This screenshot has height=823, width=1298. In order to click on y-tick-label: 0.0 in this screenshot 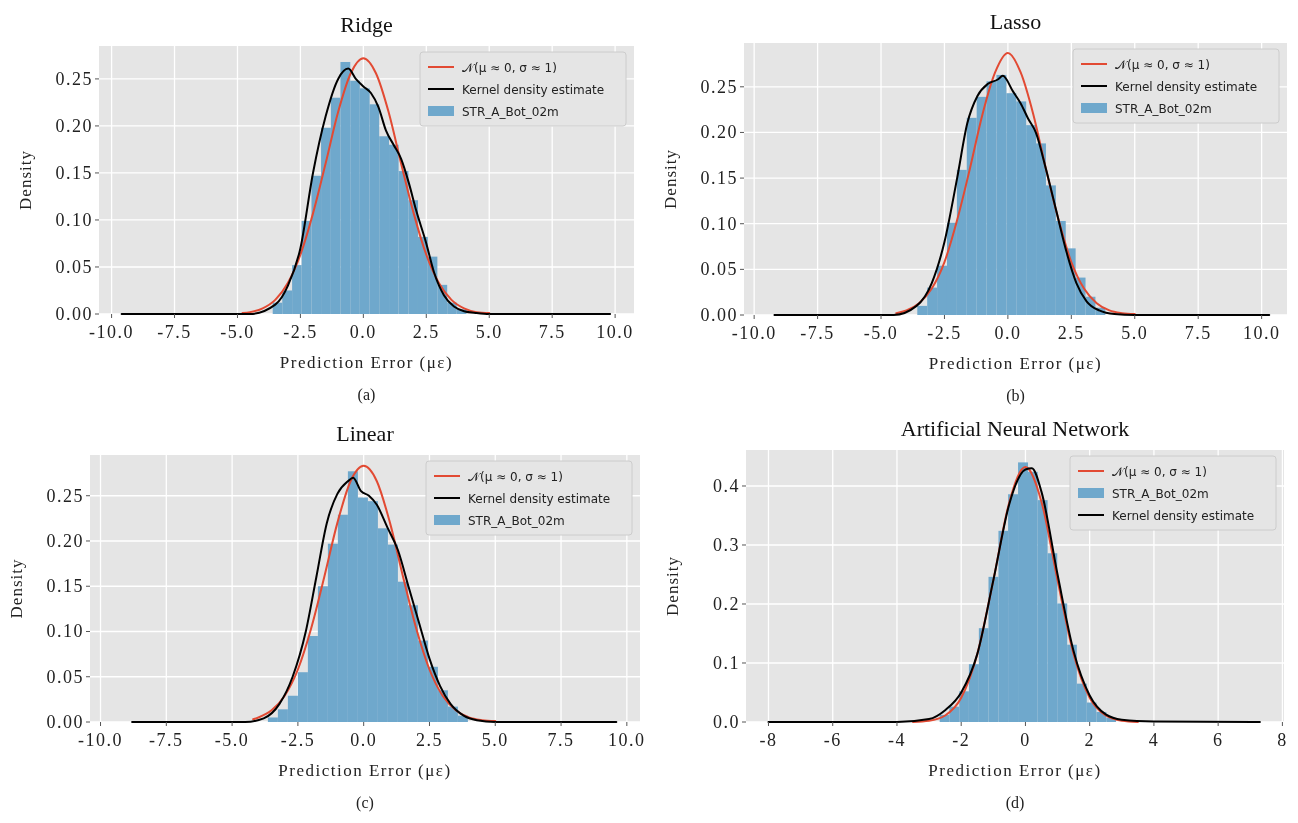, I will do `click(726, 722)`.